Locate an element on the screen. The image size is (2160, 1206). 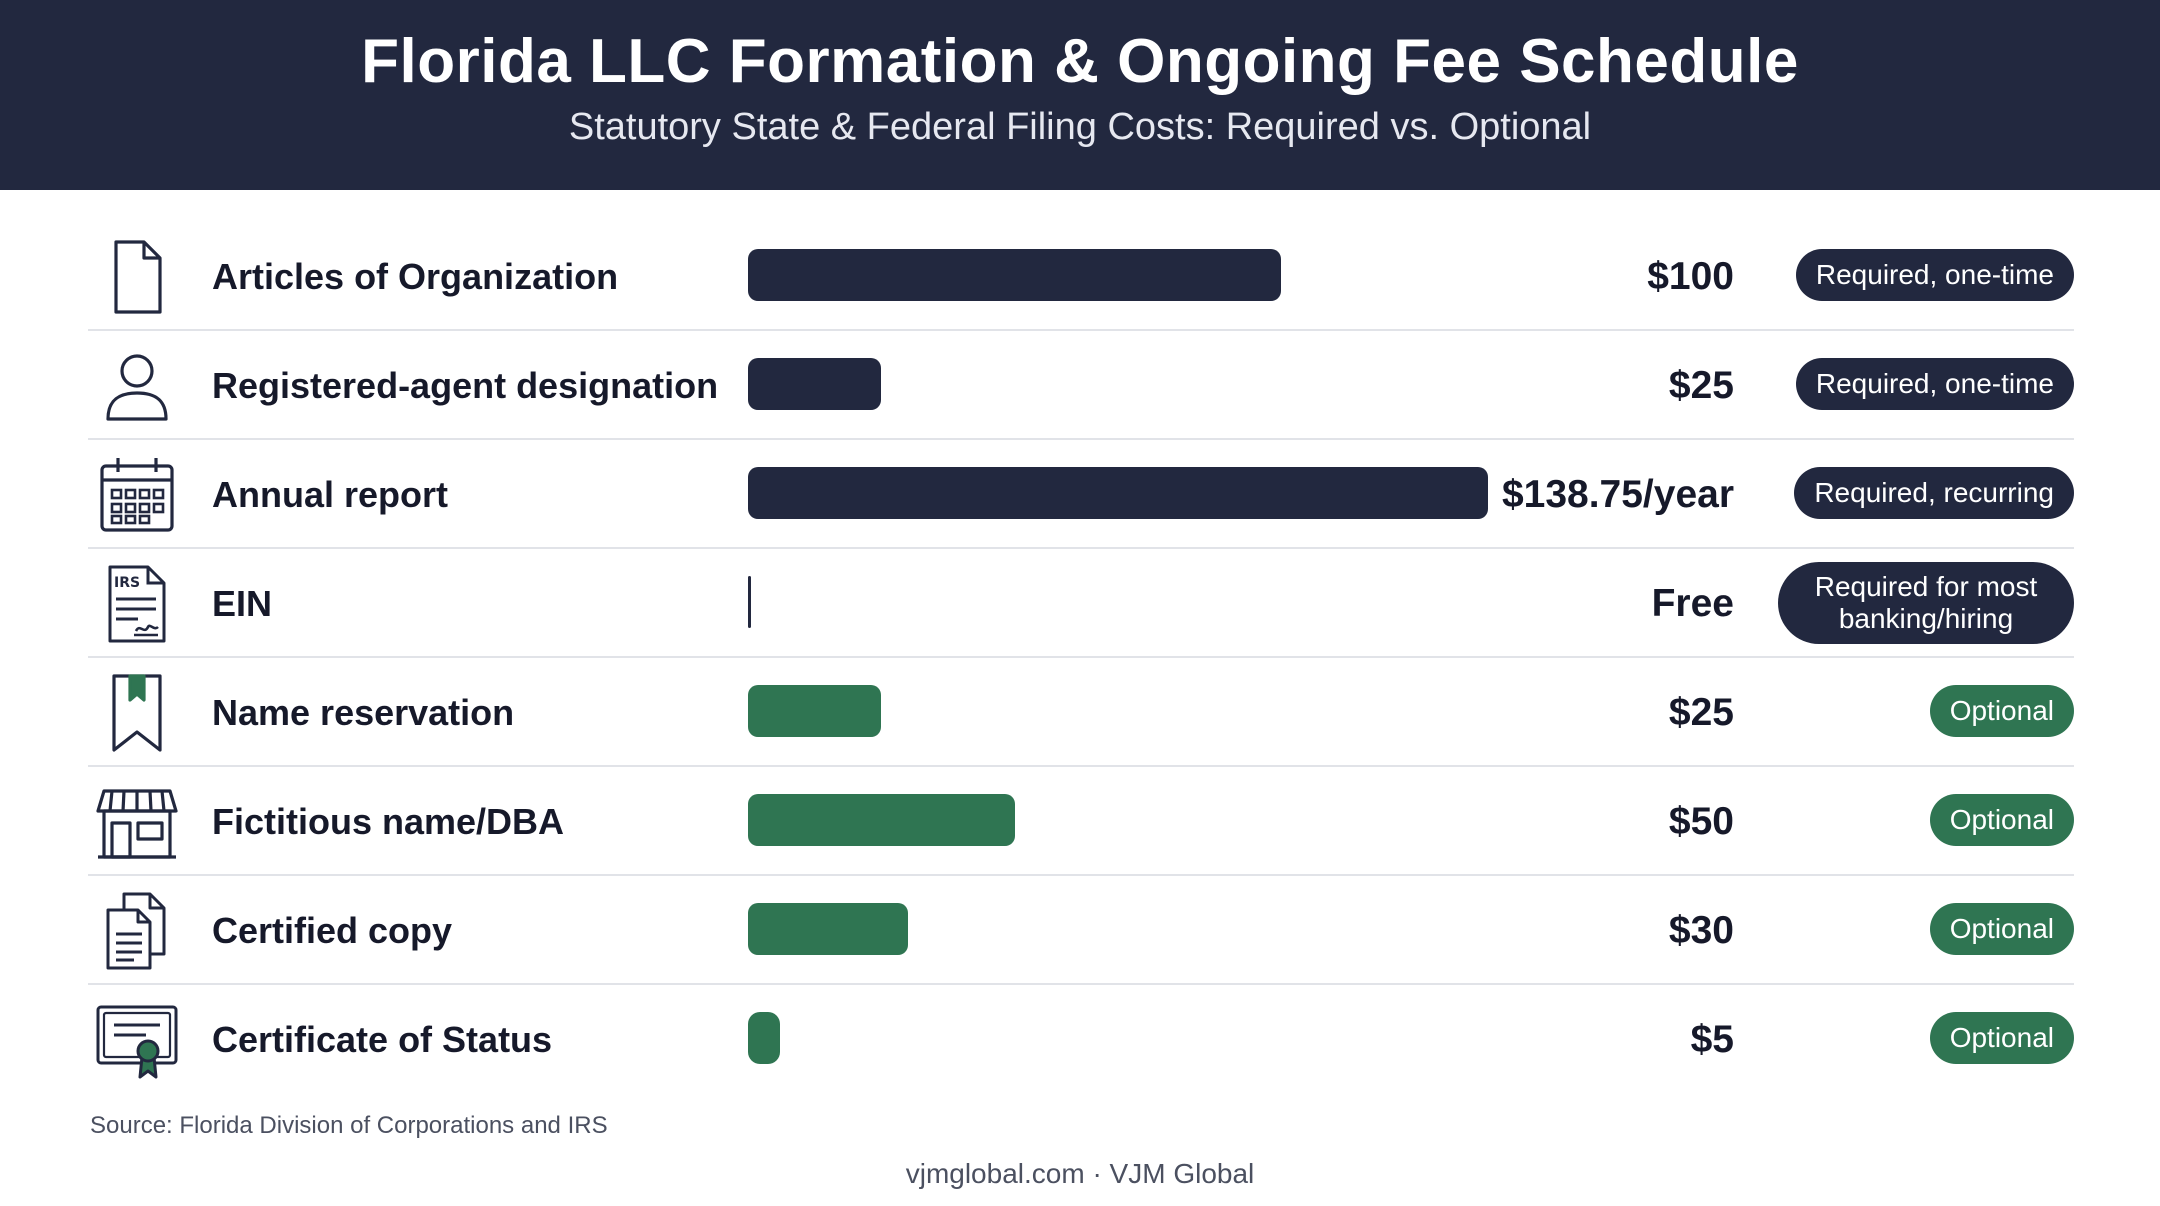
document-icon is located at coordinates (137, 277).